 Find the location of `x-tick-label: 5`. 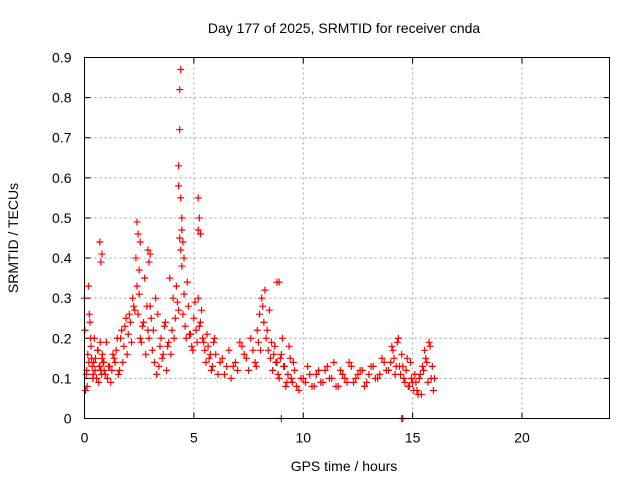

x-tick-label: 5 is located at coordinates (194, 438).